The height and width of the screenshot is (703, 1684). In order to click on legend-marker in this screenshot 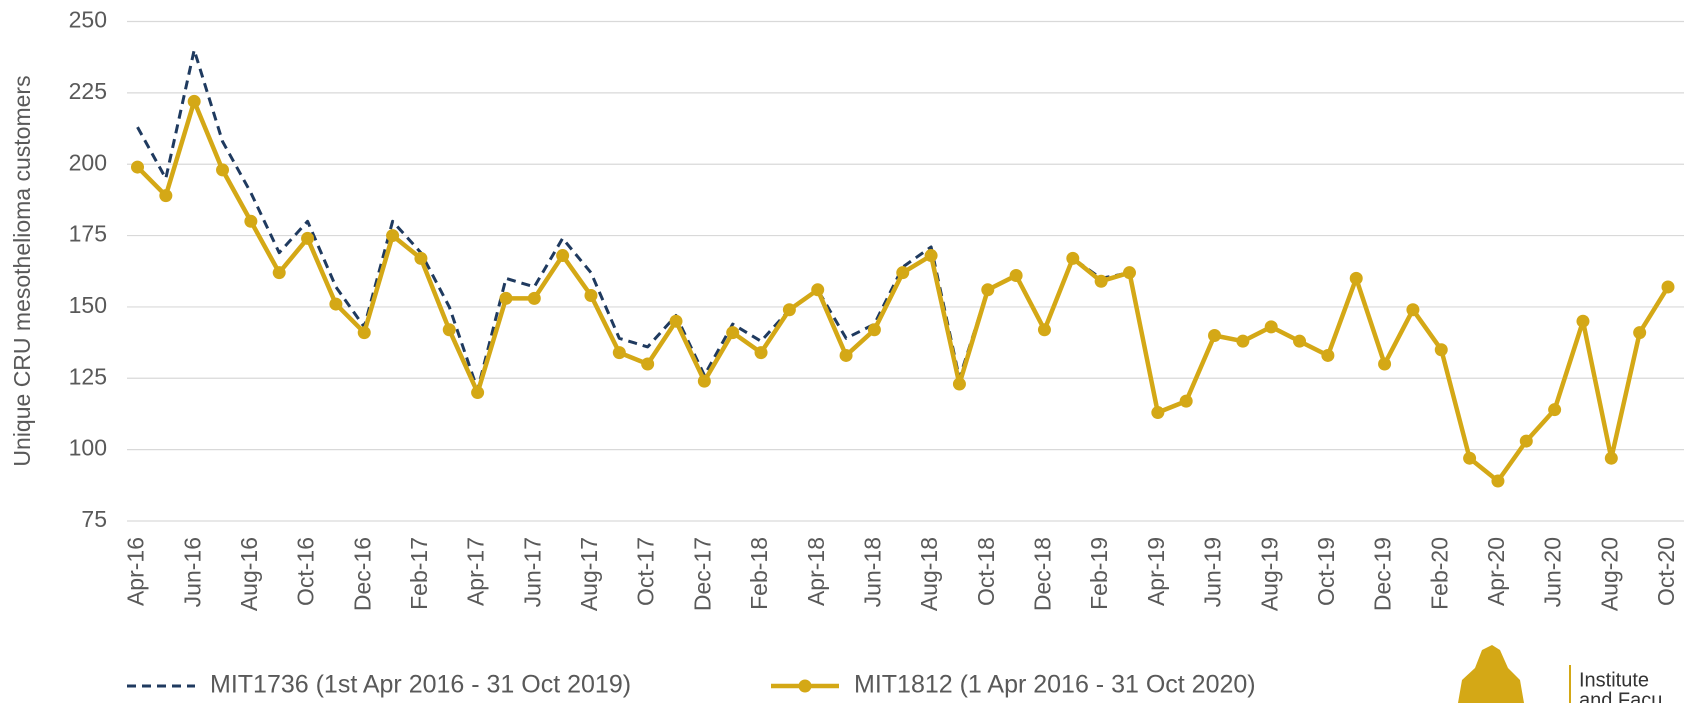, I will do `click(805, 686)`.